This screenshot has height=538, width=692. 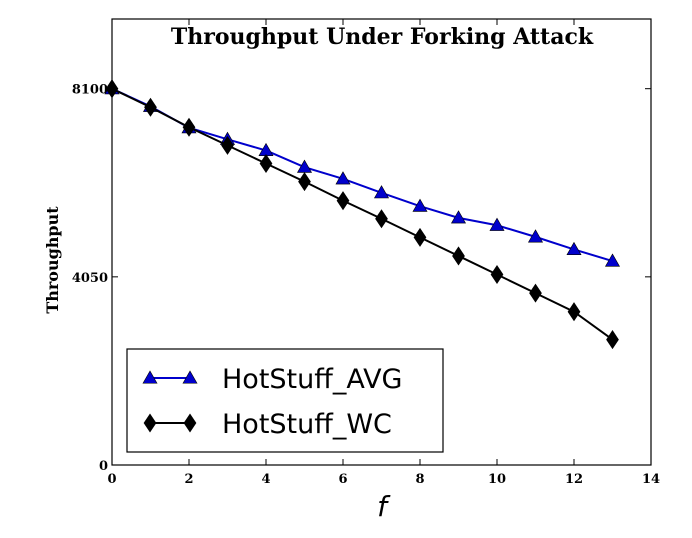 What do you see at coordinates (103, 466) in the screenshot?
I see `y-tick-label: 0` at bounding box center [103, 466].